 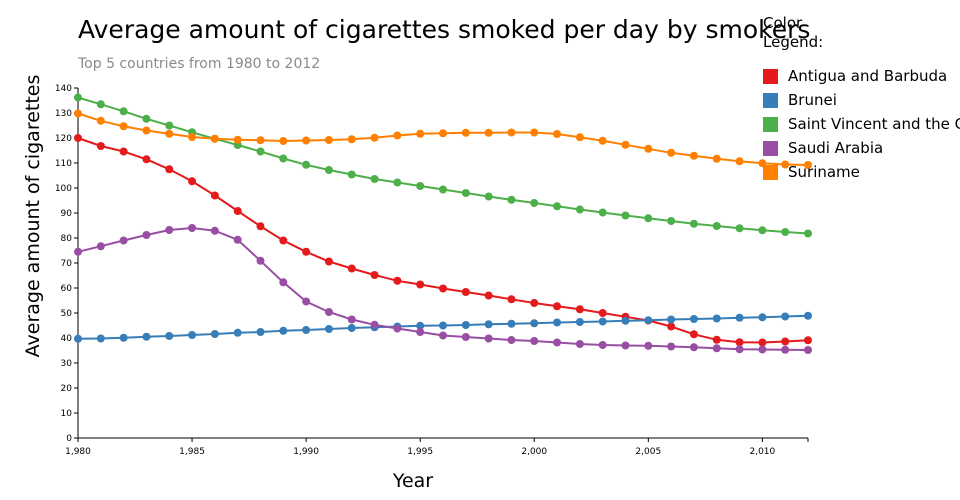 I want to click on y-tick-label: 100, so click(x=63, y=189).